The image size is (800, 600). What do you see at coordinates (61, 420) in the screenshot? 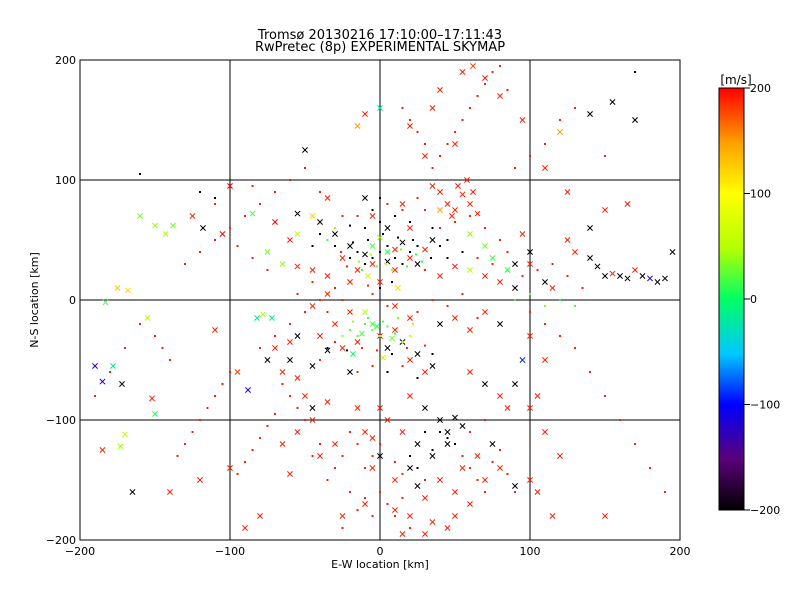
I see `y-tick-label: −100` at bounding box center [61, 420].